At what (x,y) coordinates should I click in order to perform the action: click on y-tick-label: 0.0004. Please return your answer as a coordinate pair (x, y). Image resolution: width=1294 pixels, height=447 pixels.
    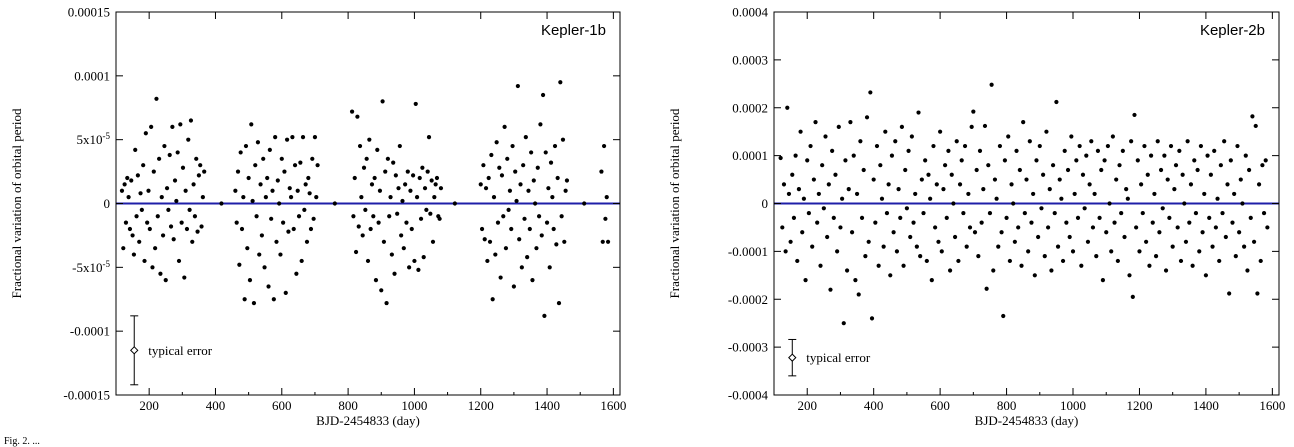
    Looking at the image, I should click on (750, 12).